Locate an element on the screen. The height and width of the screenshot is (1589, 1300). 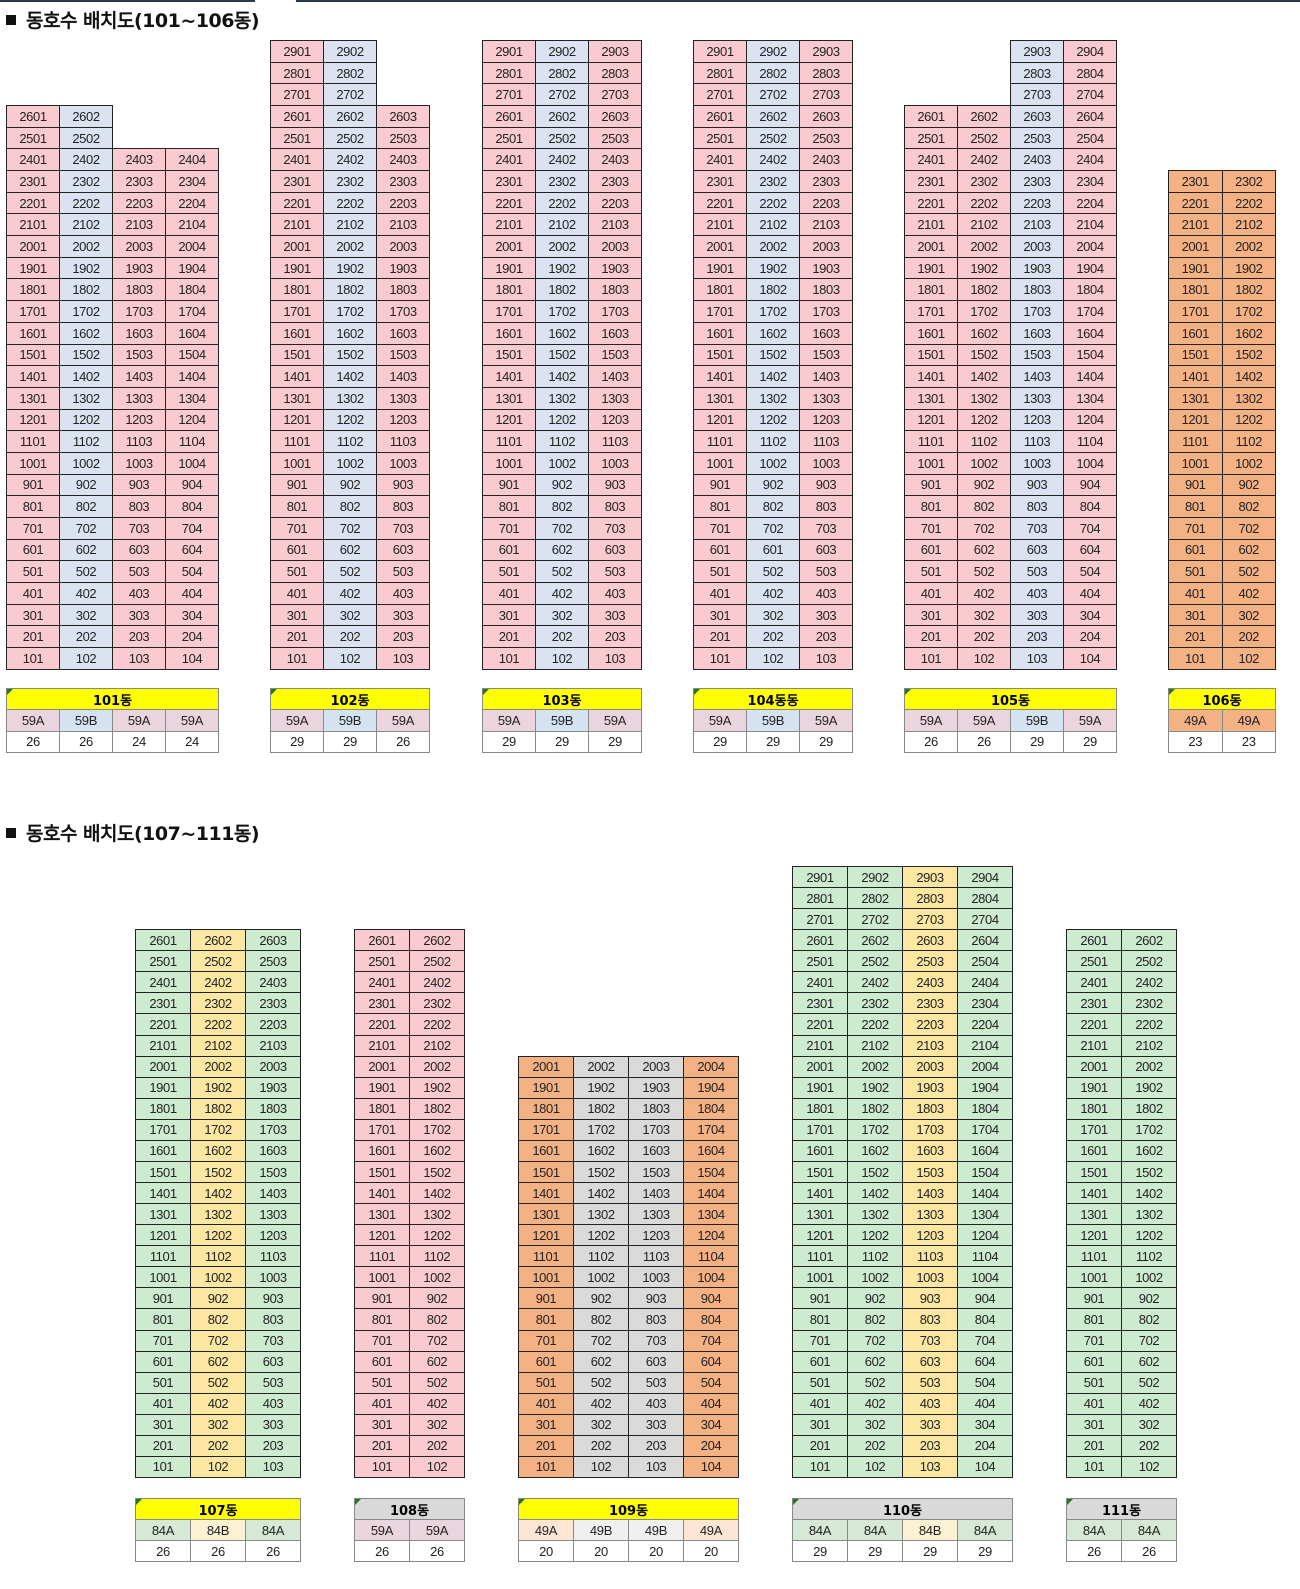
unit-cell: 1803 is located at coordinates (826, 290).